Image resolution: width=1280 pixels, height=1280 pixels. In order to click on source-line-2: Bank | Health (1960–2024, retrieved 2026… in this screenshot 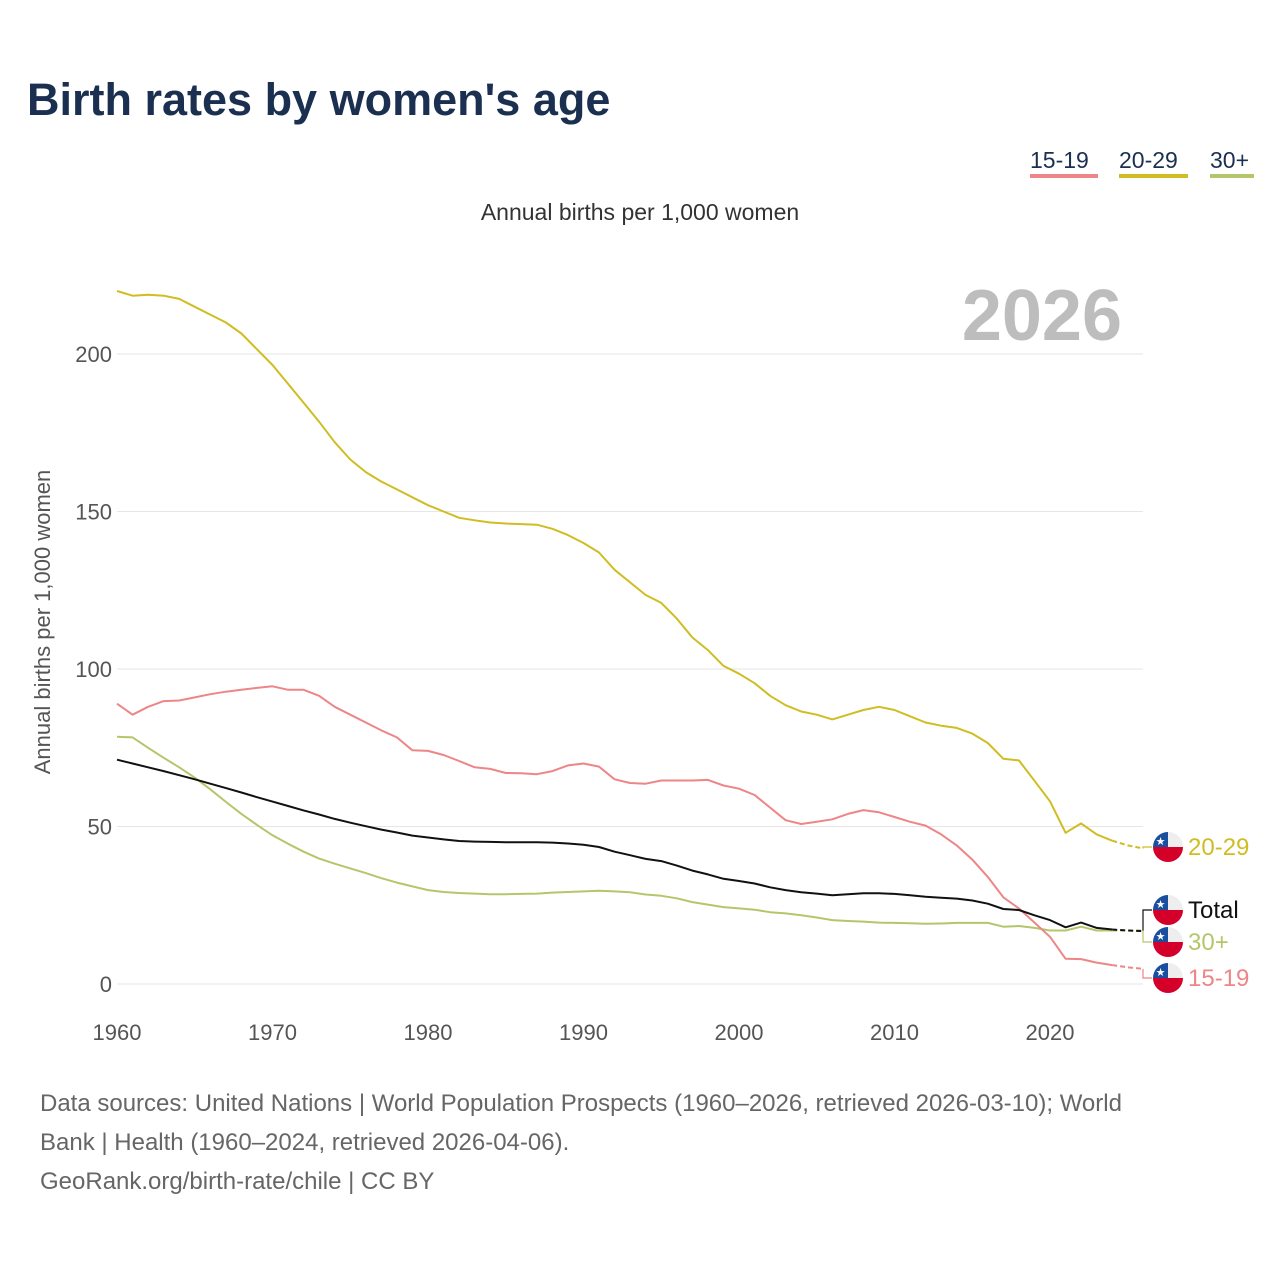, I will do `click(304, 1142)`.